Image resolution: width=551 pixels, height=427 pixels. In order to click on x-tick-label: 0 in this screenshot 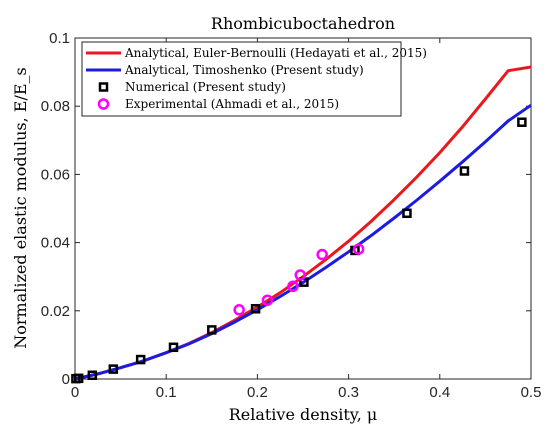, I will do `click(75, 392)`.